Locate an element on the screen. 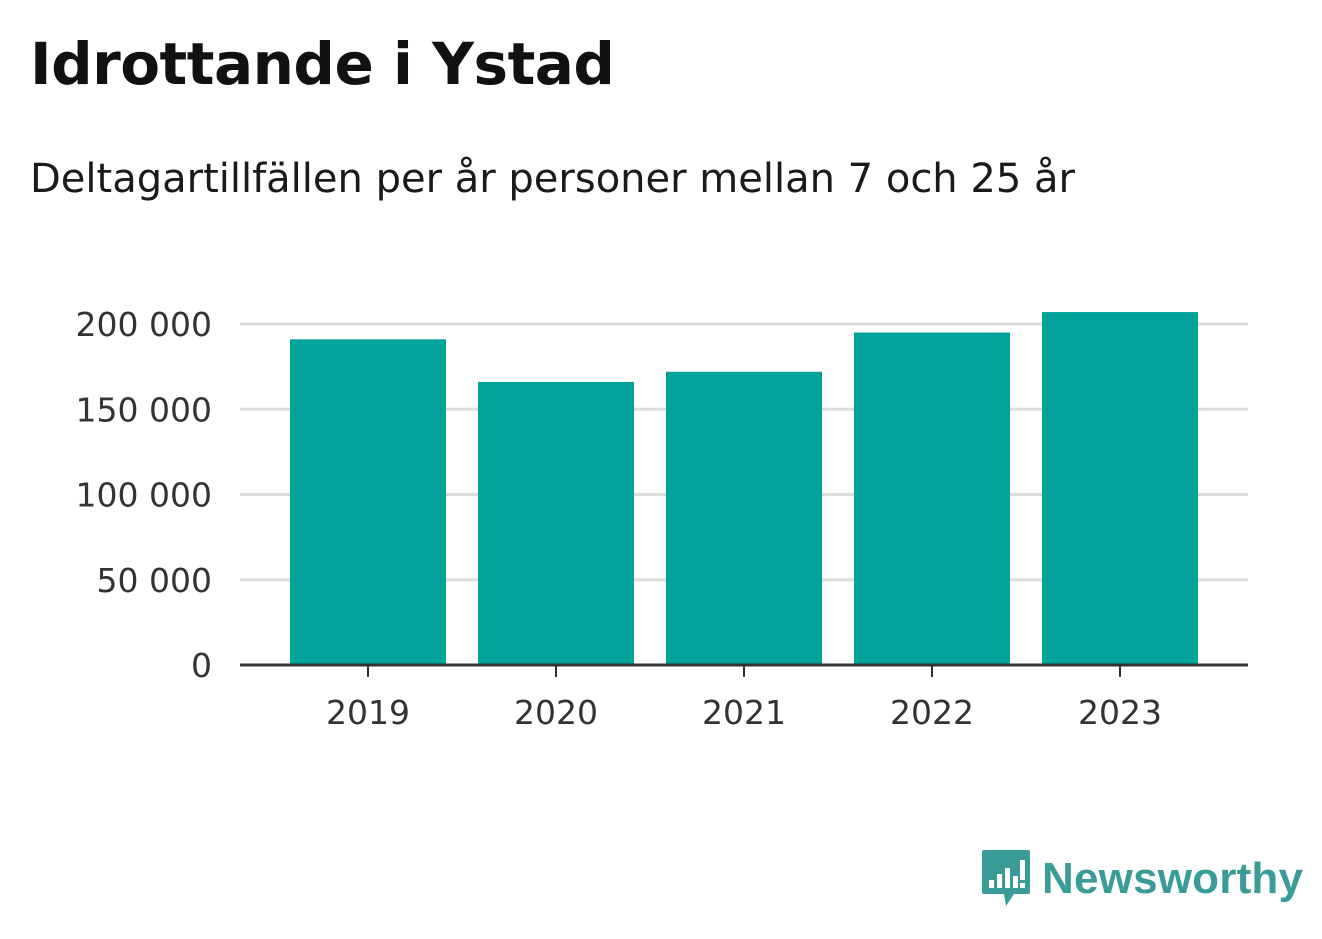 The height and width of the screenshot is (939, 1322). y-tick-label: 0 is located at coordinates (201, 665).